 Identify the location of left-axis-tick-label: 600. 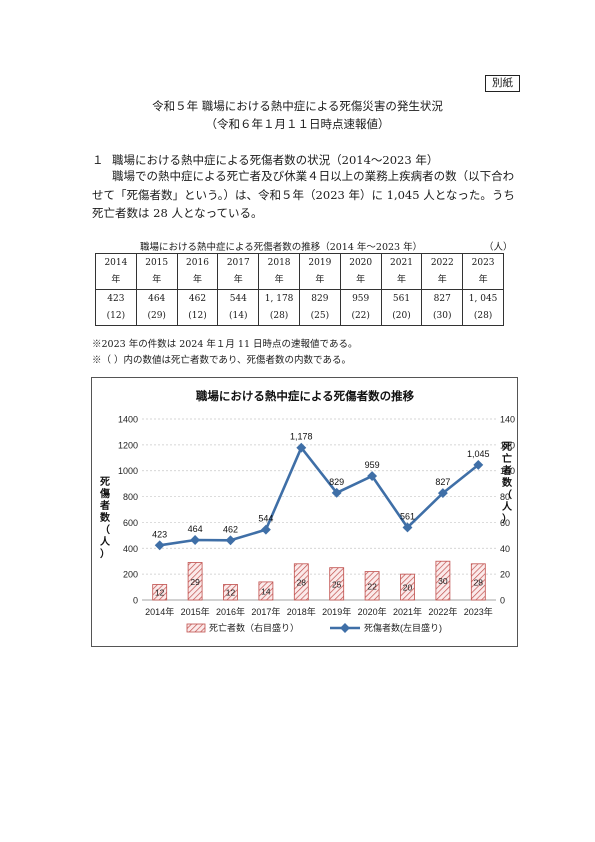
(130, 523).